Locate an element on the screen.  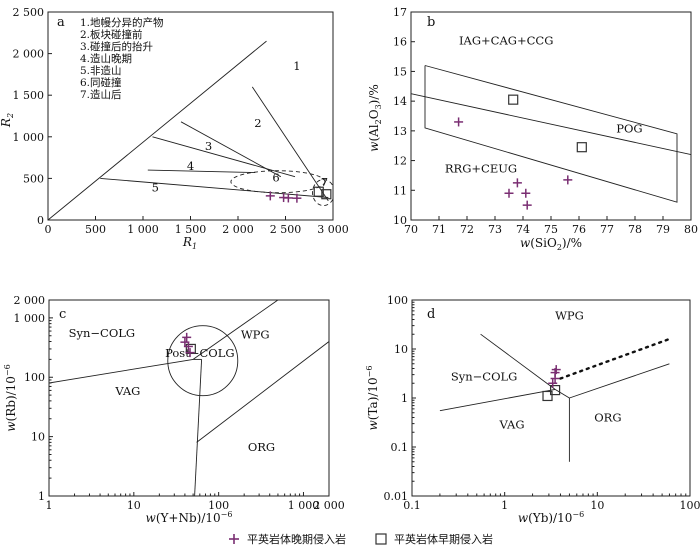
panel-a-label: a is located at coordinates (61, 22).